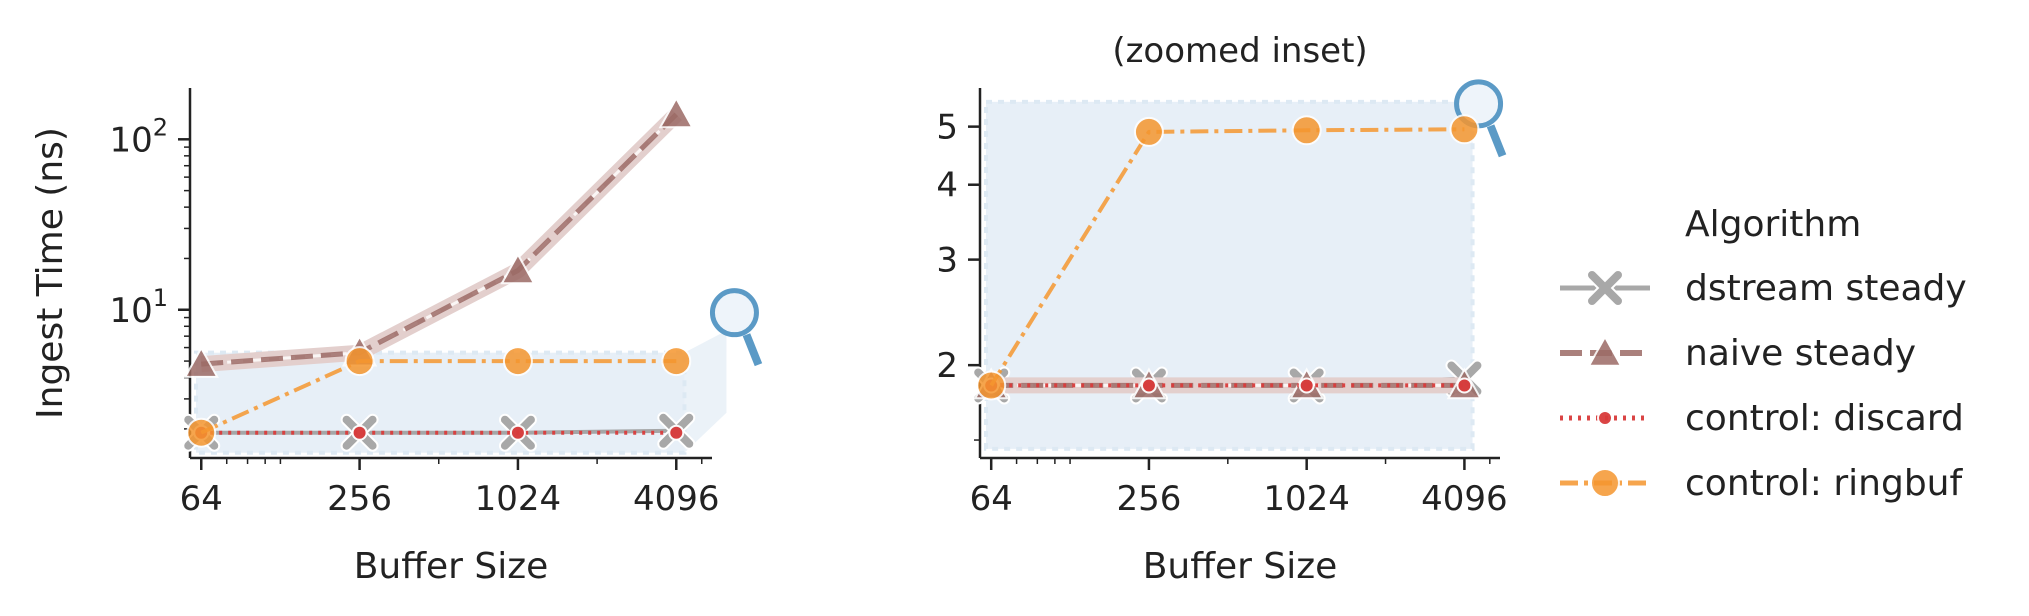  What do you see at coordinates (734, 313) in the screenshot?
I see `magnifier-lens` at bounding box center [734, 313].